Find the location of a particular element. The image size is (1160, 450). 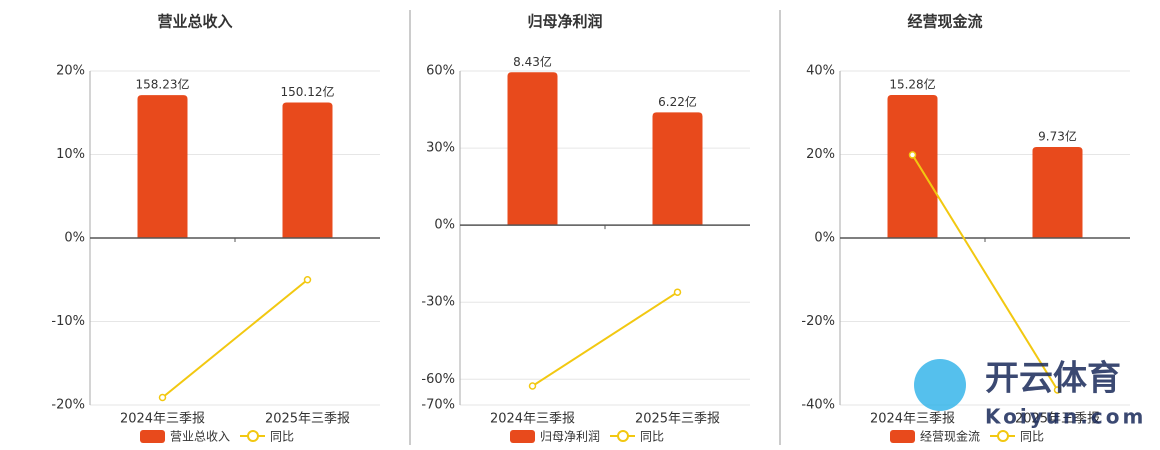

data-label: 150.12亿 is located at coordinates (308, 91).